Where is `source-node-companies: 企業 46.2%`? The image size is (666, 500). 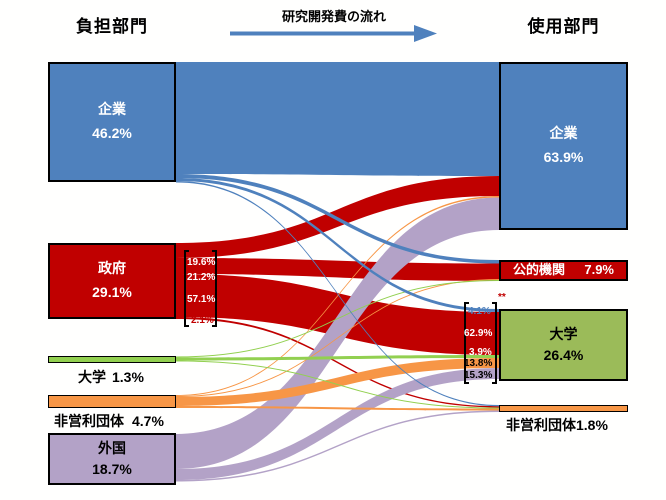
source-node-companies: 企業 46.2% is located at coordinates (112, 122).